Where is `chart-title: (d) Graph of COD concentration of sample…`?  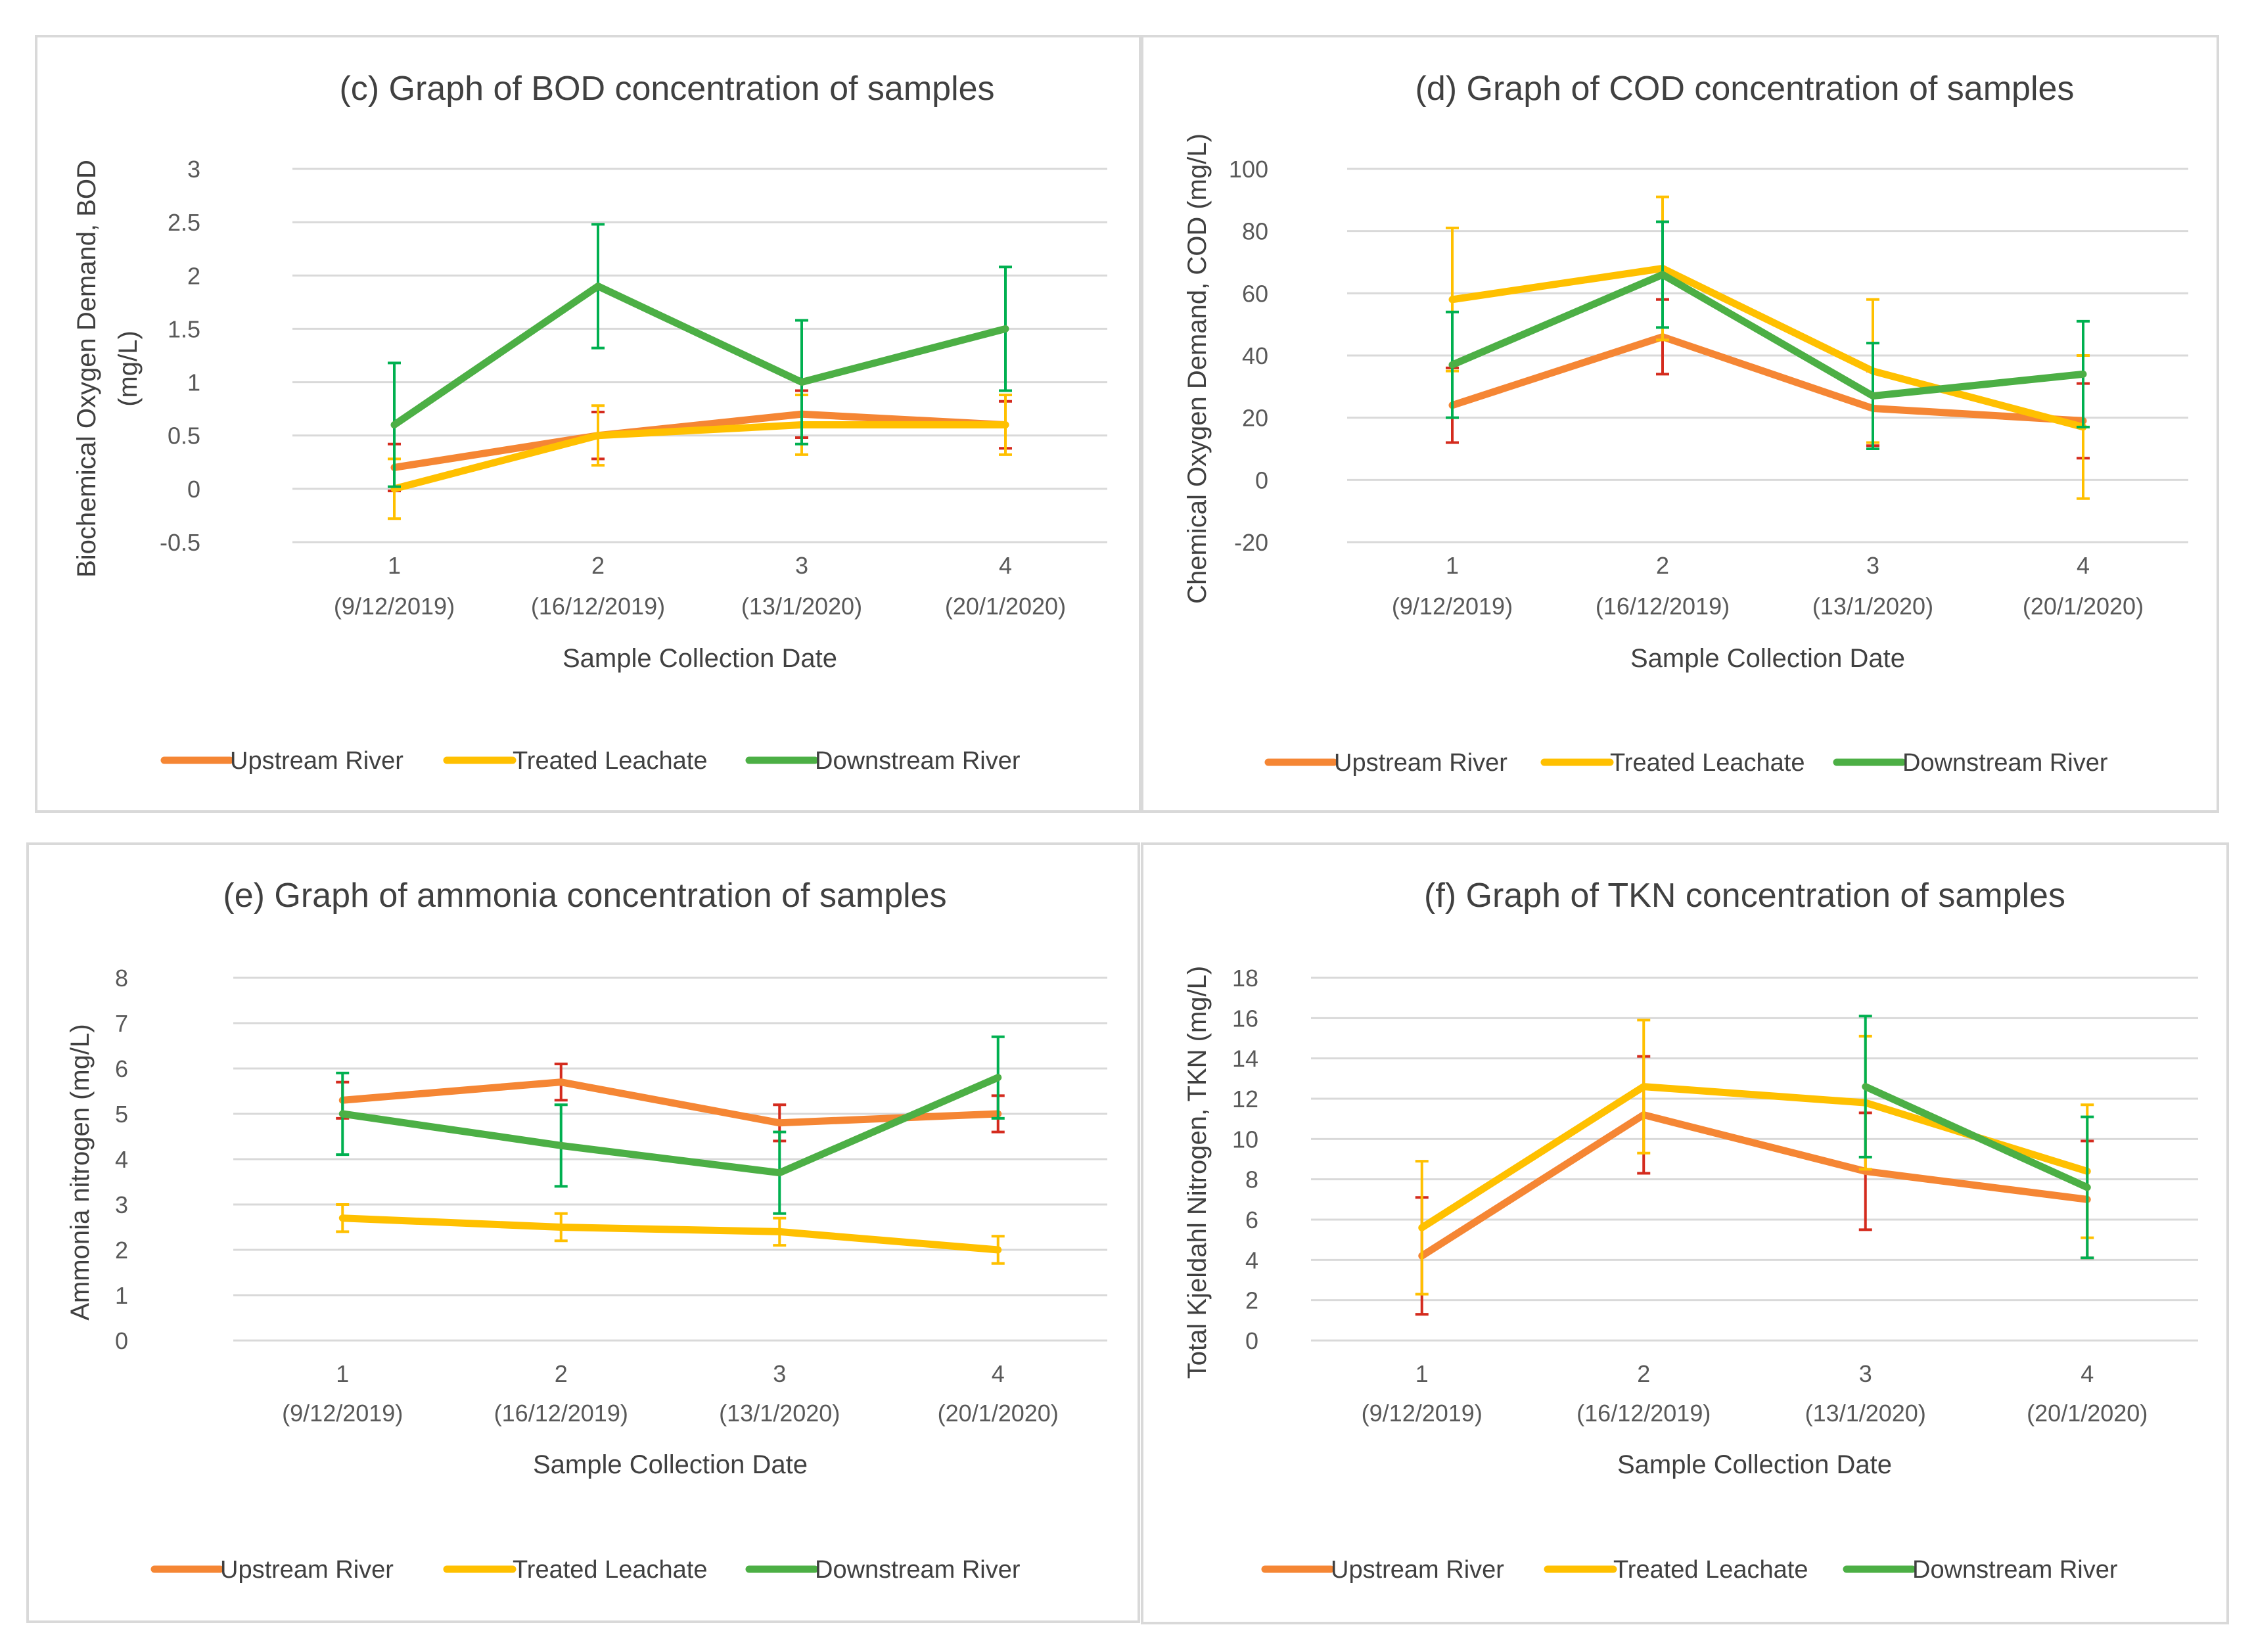 chart-title: (d) Graph of COD concentration of sample… is located at coordinates (1745, 89).